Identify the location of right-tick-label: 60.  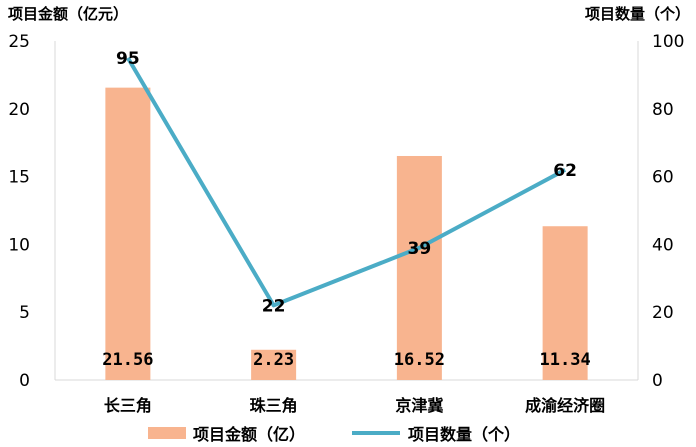
(663, 178).